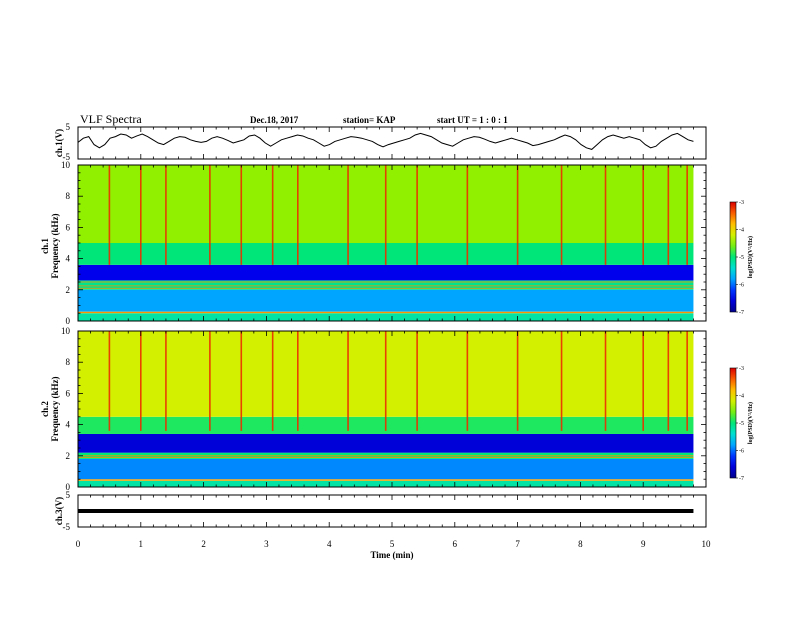 Image resolution: width=792 pixels, height=617 pixels. I want to click on time-tick-label-8: 8, so click(580, 544).